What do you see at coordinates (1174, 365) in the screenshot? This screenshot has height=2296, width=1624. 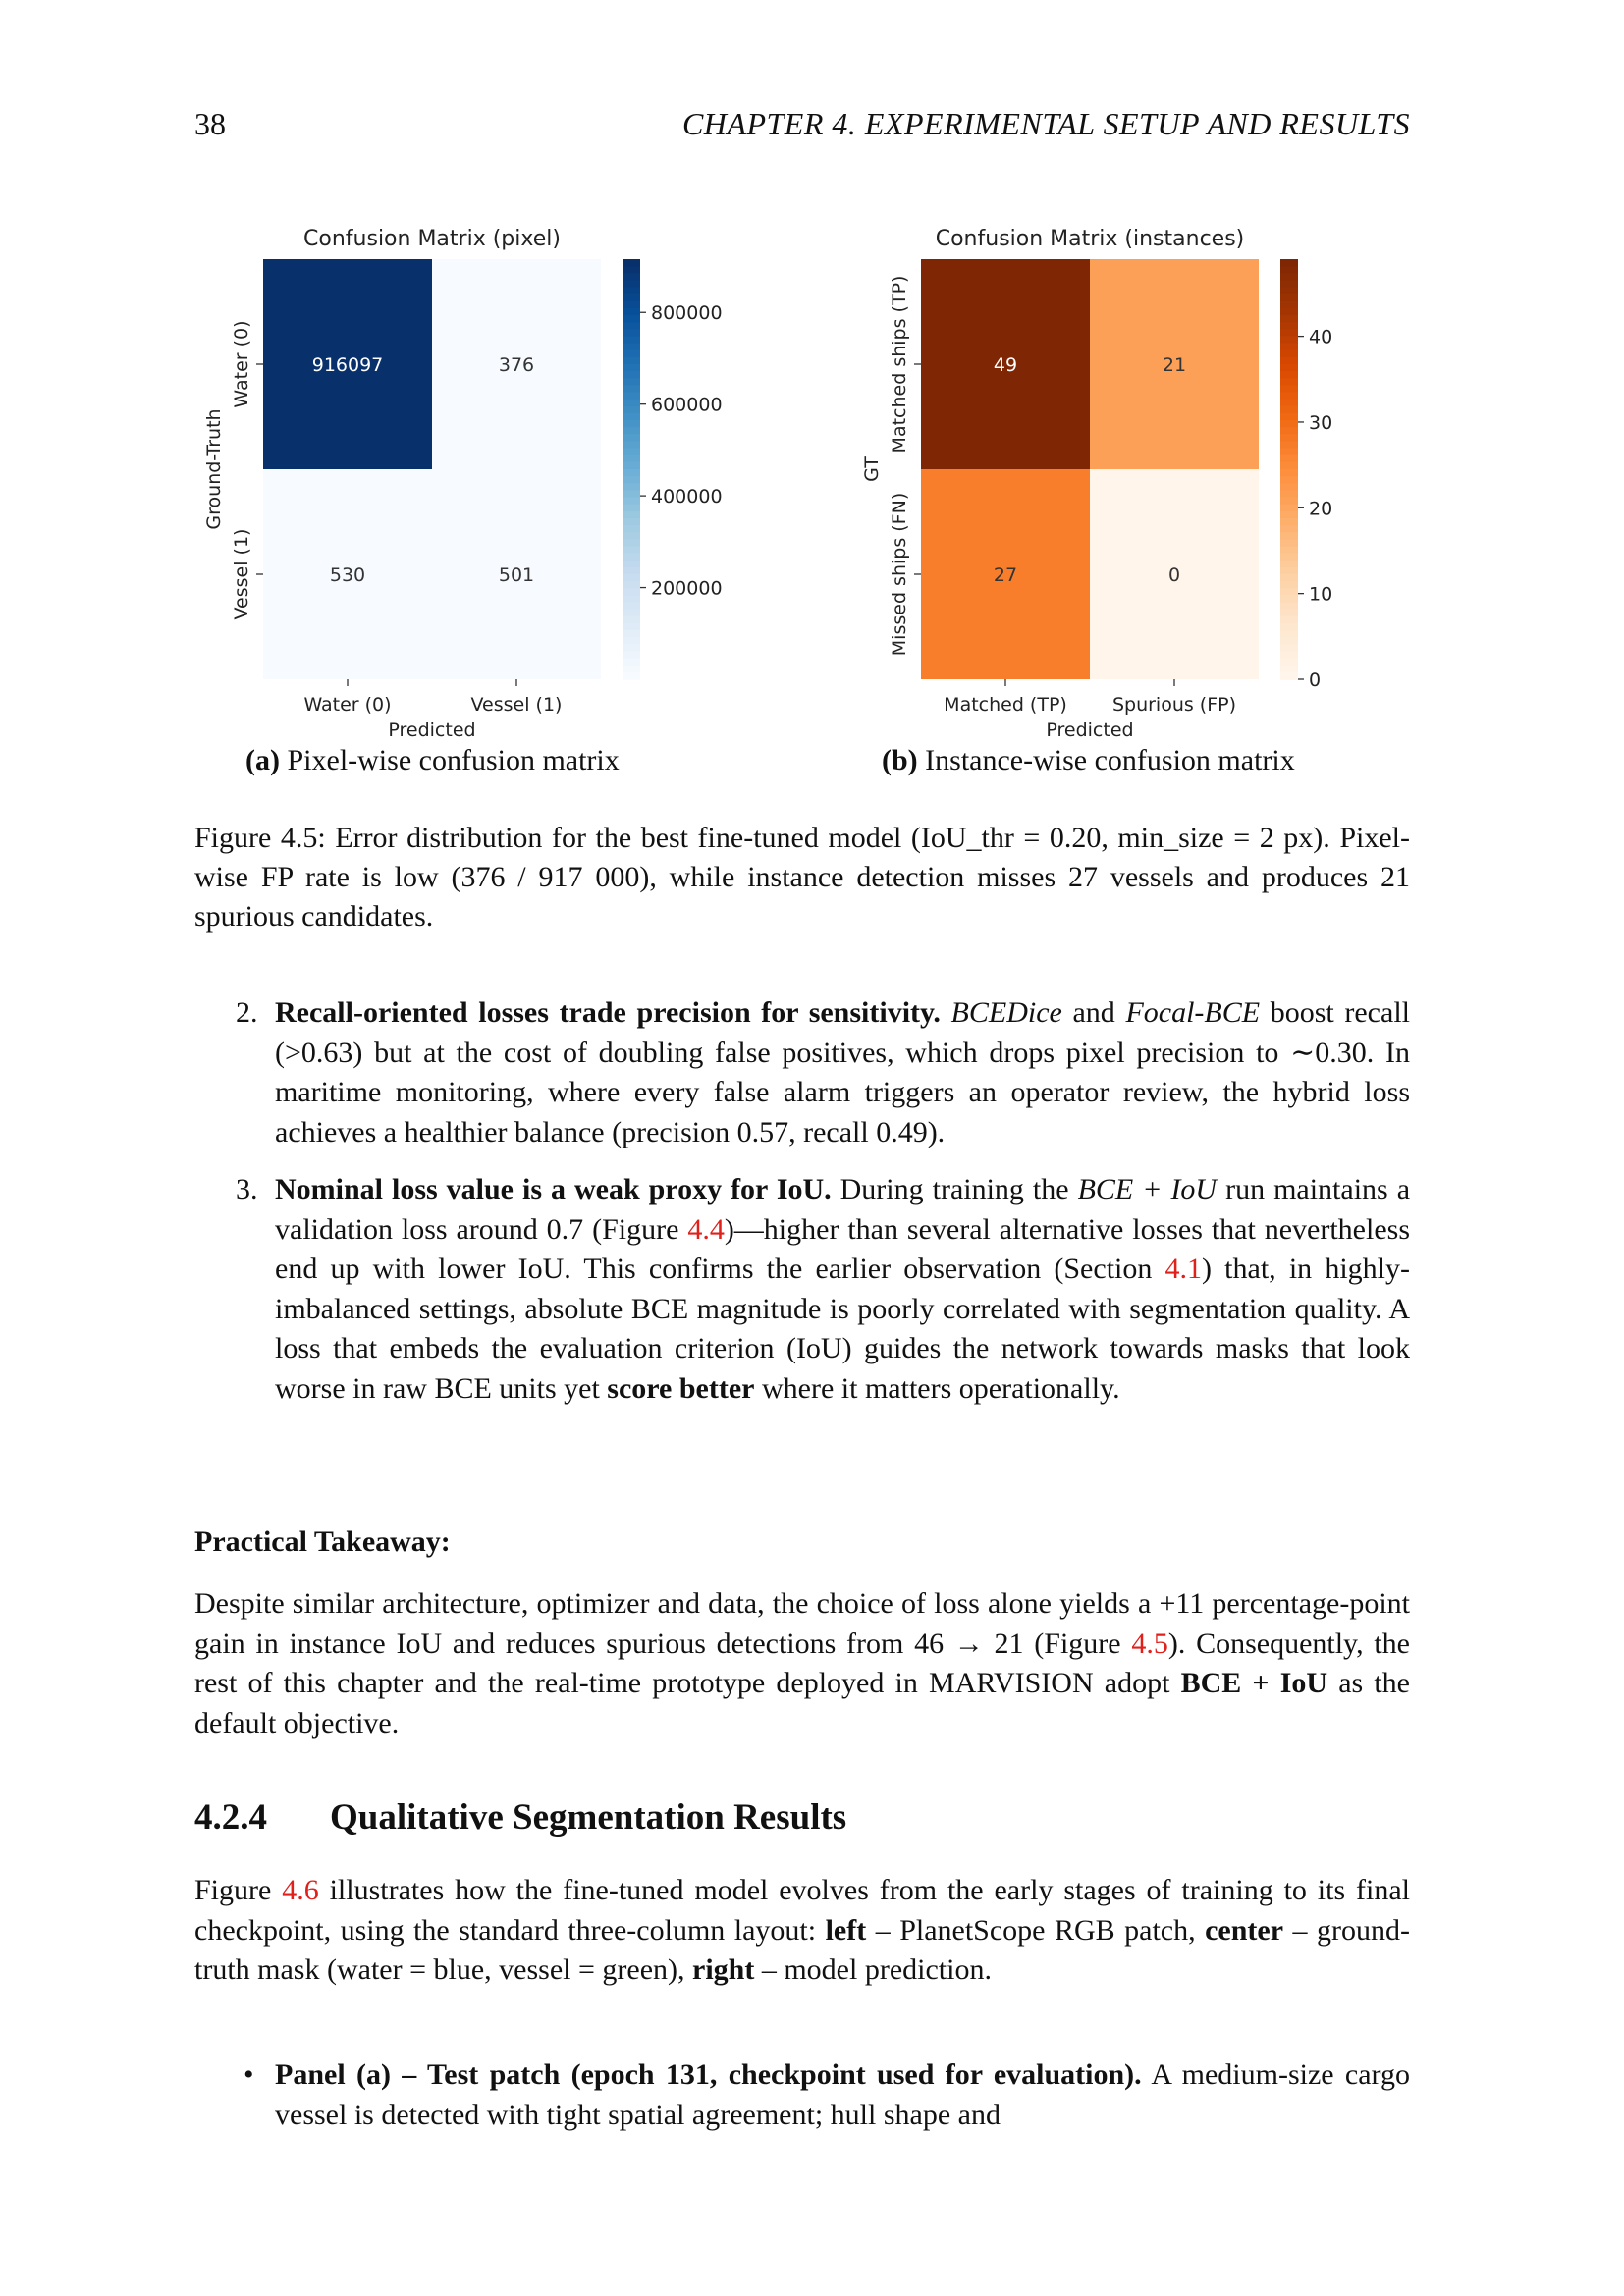 I see `cell-value-label: 21` at bounding box center [1174, 365].